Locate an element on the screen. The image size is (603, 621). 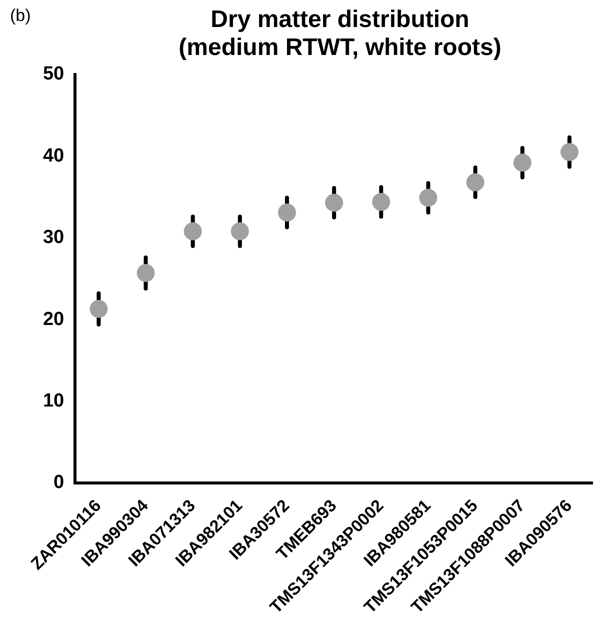
y-tick-label: 0 is located at coordinates (59, 483).